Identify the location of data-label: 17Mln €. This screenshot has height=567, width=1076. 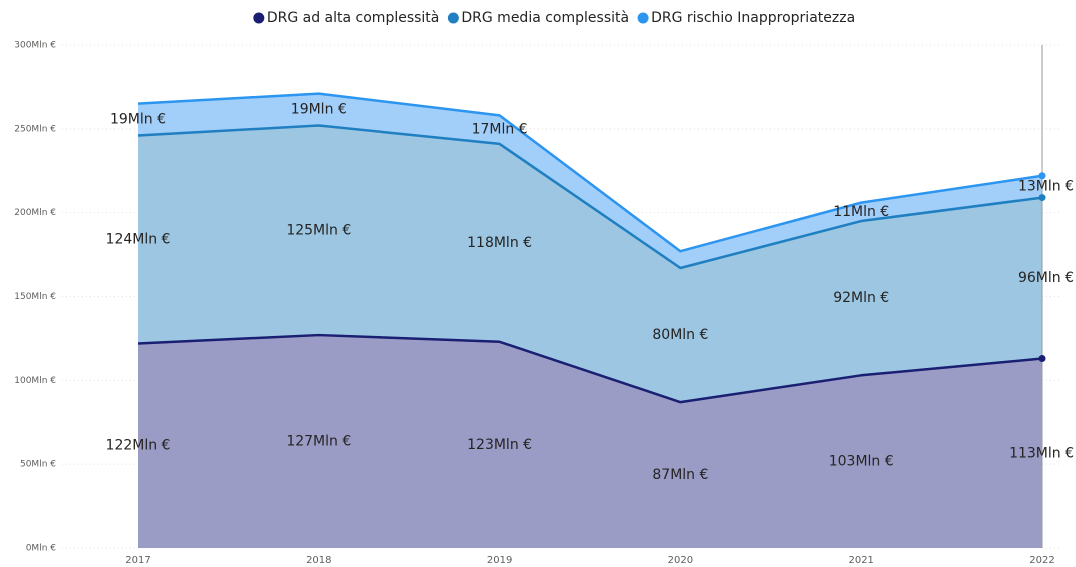
(500, 130).